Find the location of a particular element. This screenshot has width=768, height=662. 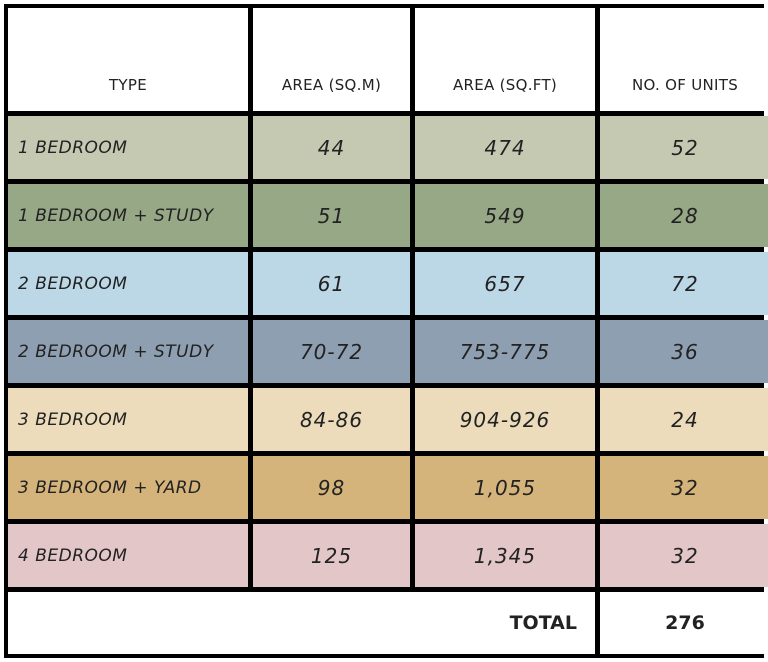

row-area-sqm: 125 is located at coordinates (331, 555).